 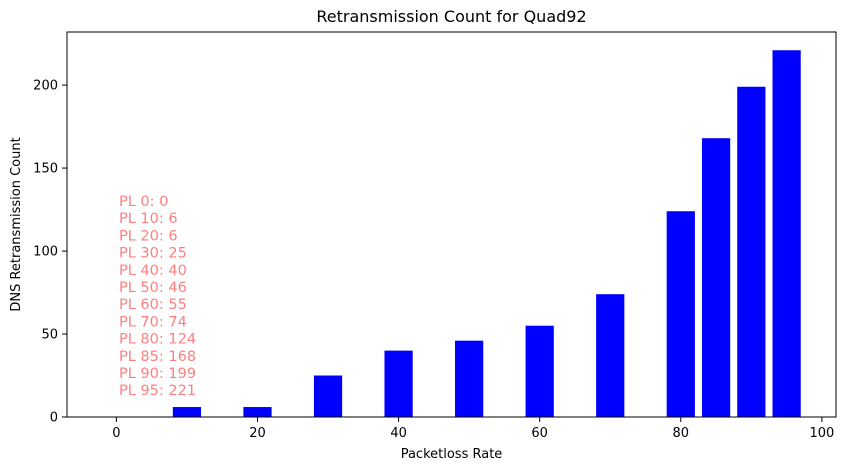 What do you see at coordinates (451, 16) in the screenshot?
I see `chart-title: Retransmission Count for Quad92` at bounding box center [451, 16].